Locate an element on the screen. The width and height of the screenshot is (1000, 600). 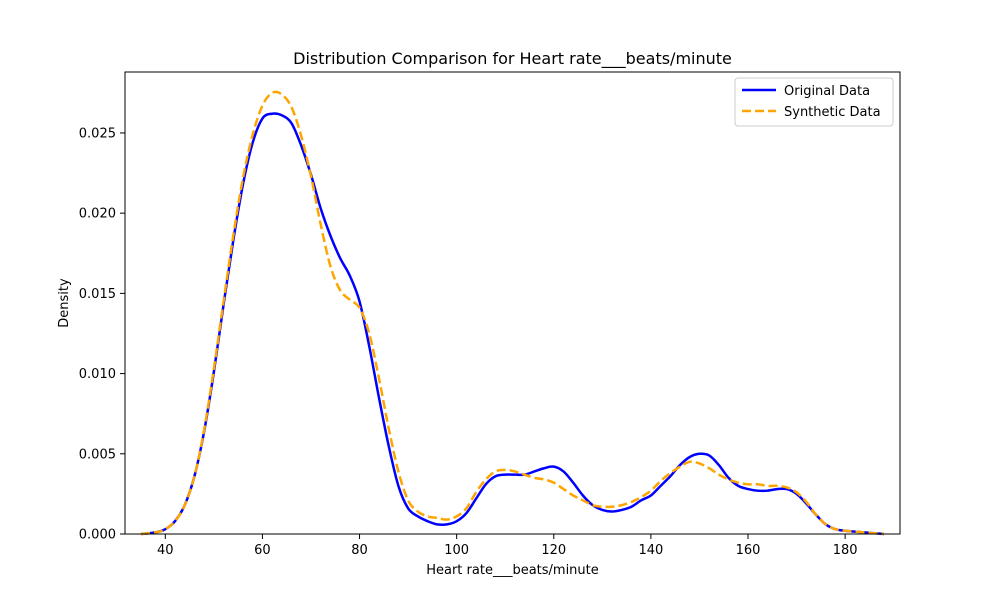
x-tick-label: 100 is located at coordinates (456, 550).